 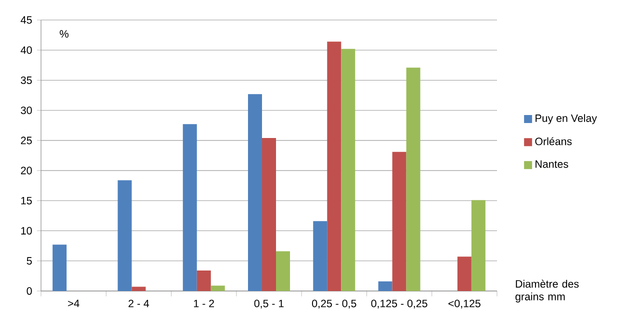 What do you see at coordinates (29, 291) in the screenshot?
I see `y-tick-label: 0` at bounding box center [29, 291].